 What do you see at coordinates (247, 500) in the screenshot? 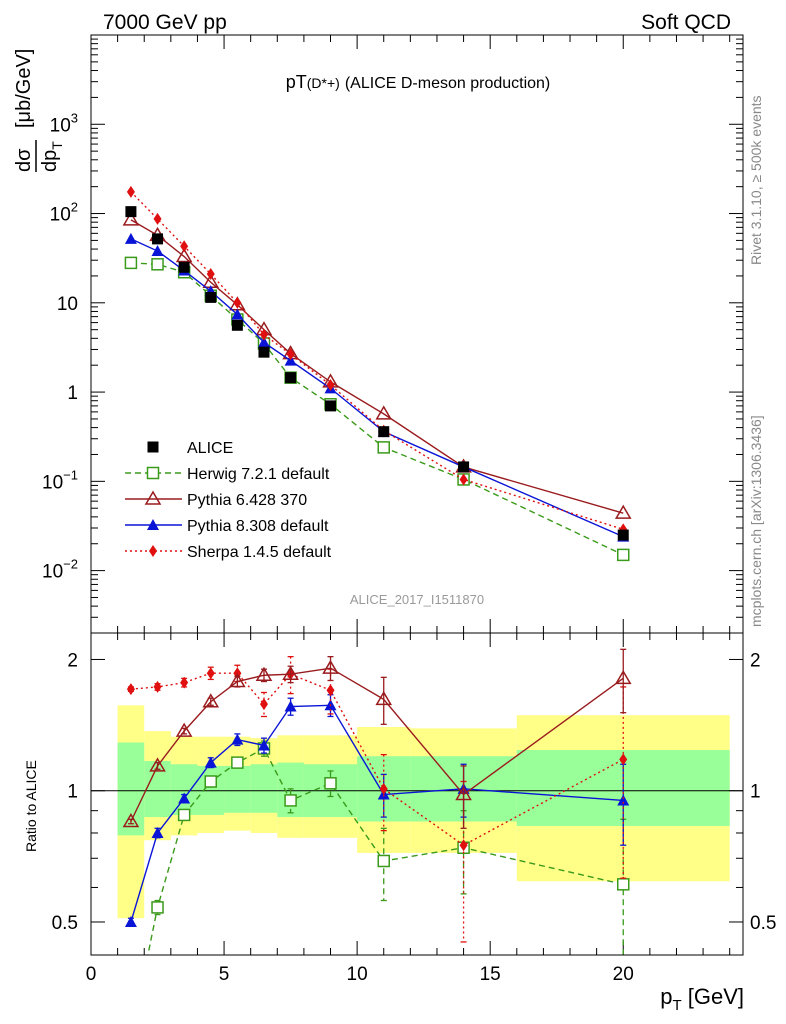
I see `legend-label-pythia6: Pythia 6.428 370` at bounding box center [247, 500].